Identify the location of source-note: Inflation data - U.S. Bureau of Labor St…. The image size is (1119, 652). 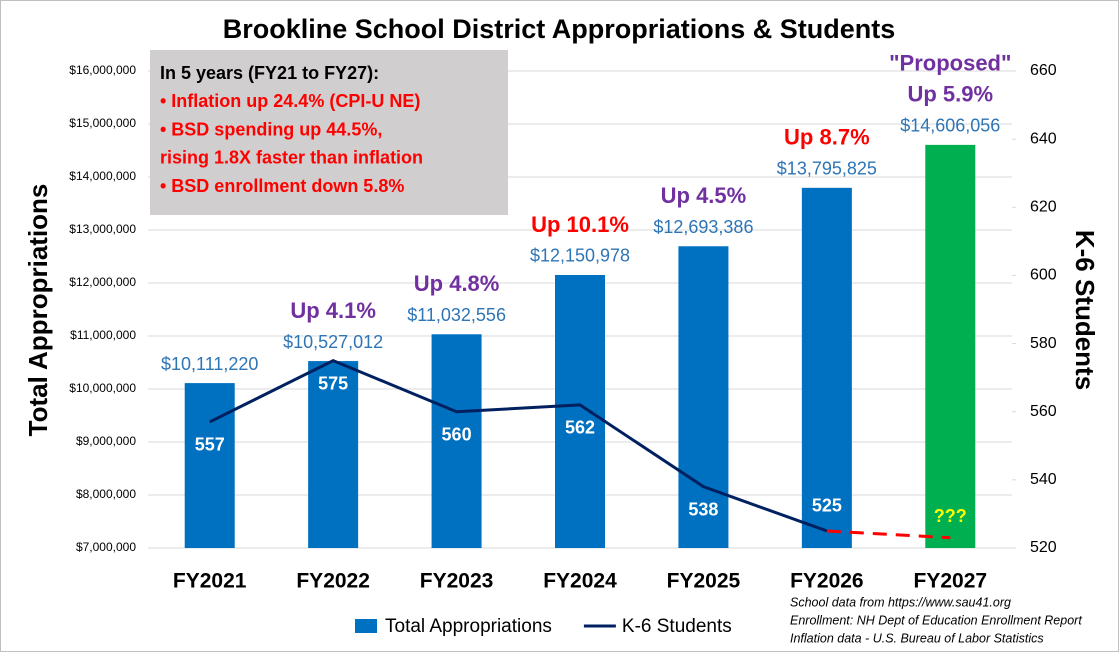
(917, 638).